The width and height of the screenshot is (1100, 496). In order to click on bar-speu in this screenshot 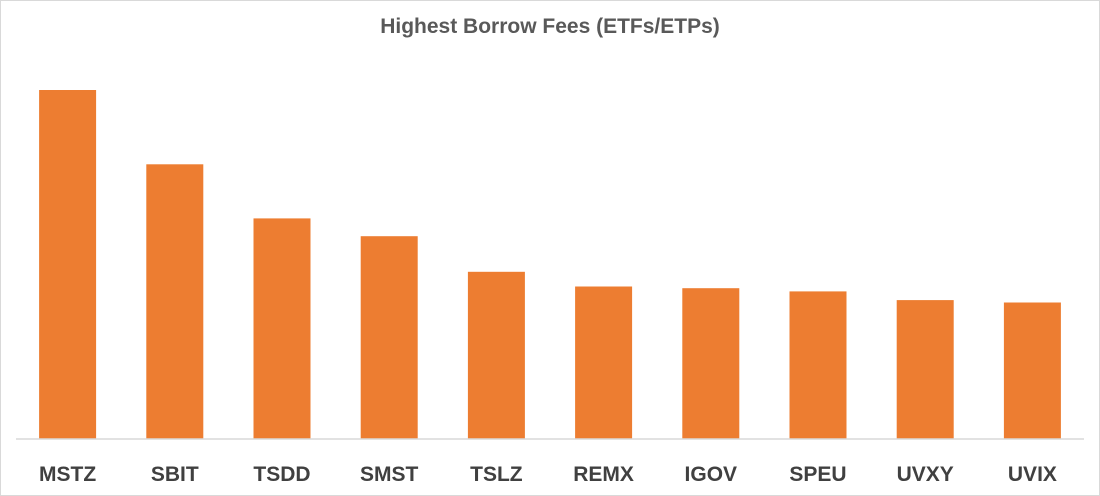, I will do `click(818, 365)`.